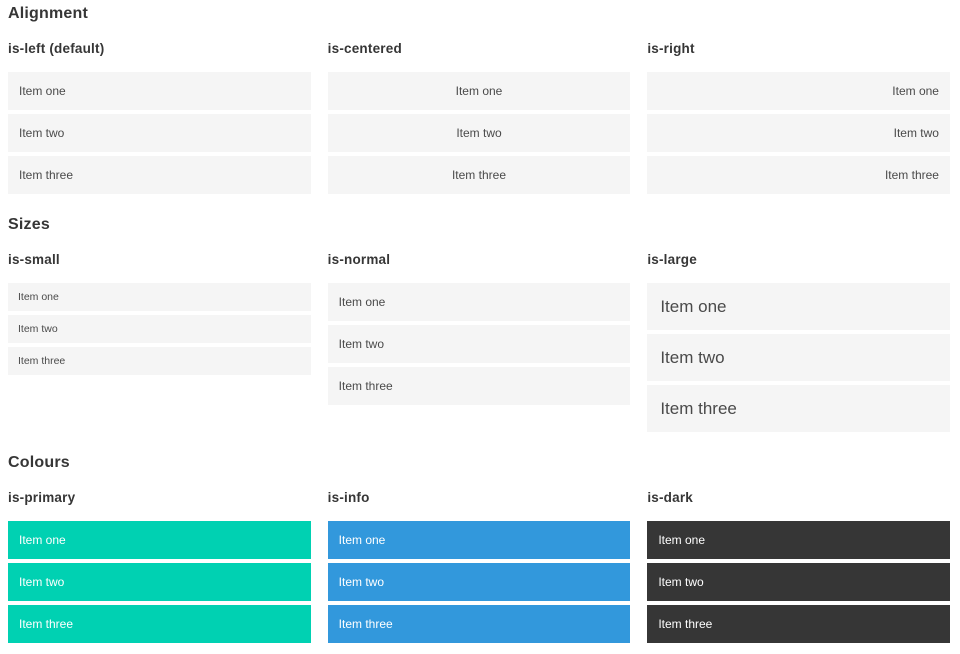 The height and width of the screenshot is (654, 960). I want to click on group-label: is-primary, so click(42, 497).